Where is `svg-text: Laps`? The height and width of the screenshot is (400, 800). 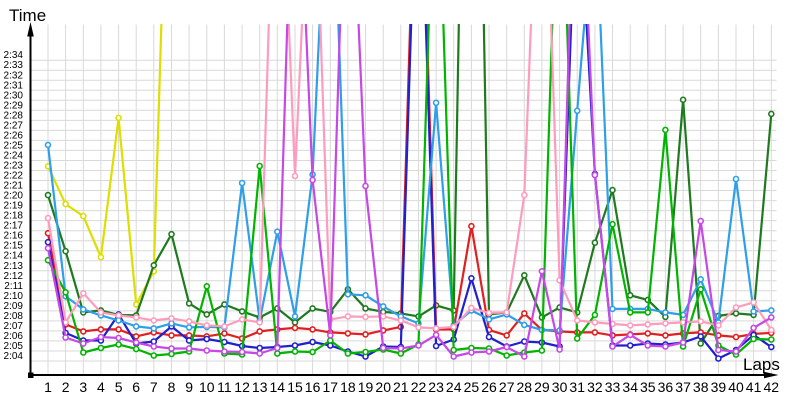 svg-text: Laps is located at coordinates (761, 364).